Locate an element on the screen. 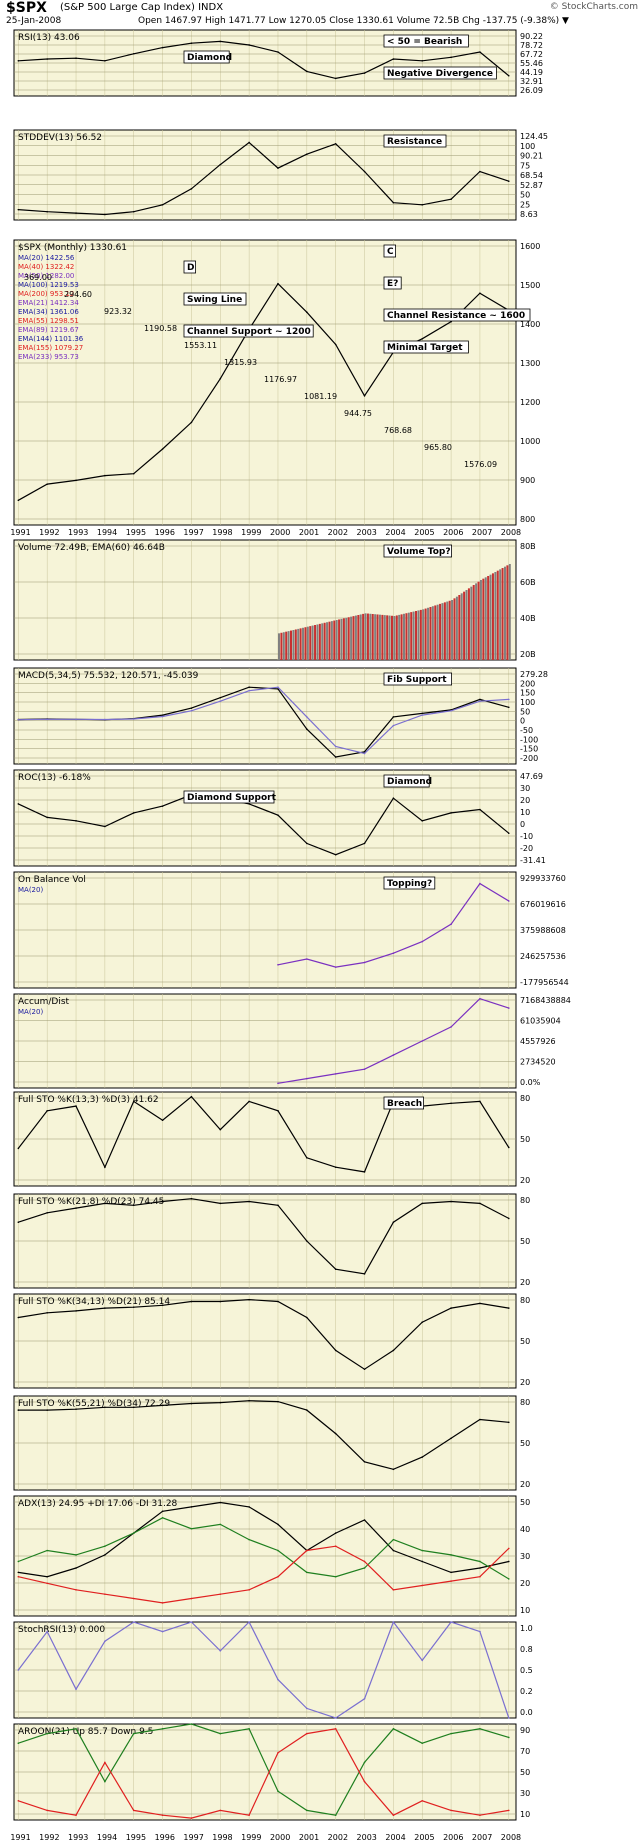 This screenshot has height=1840, width=644. legend-entry: EMA(55) 1298.51 is located at coordinates (48, 321).